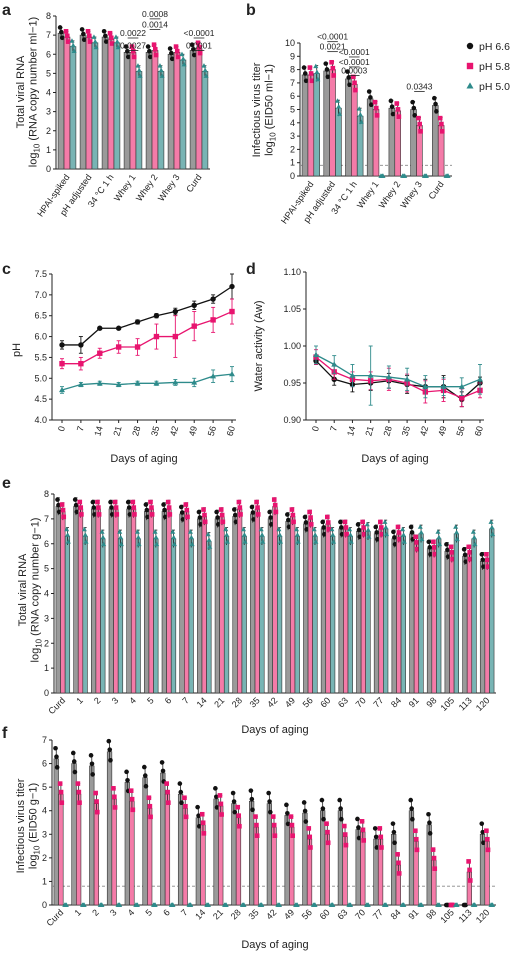 The height and width of the screenshot is (954, 513). I want to click on panel-e-y-tick-label: 8, so click(46, 494).